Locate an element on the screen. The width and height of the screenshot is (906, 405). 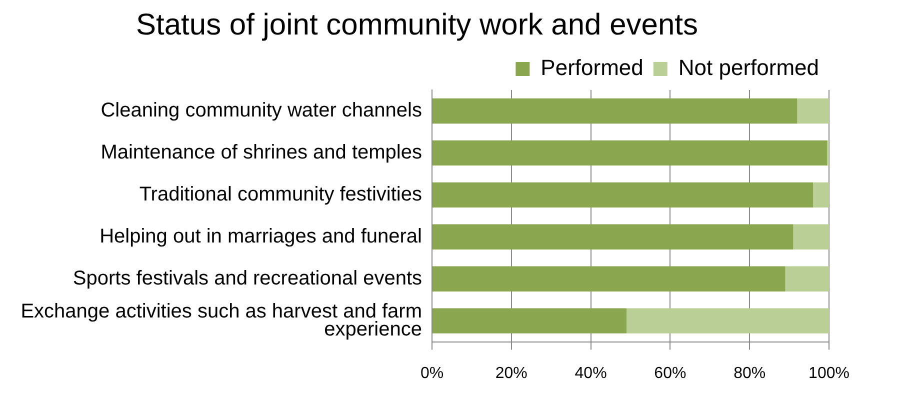
y-tick-label: Maintenance of shrines and temples is located at coordinates (261, 152).